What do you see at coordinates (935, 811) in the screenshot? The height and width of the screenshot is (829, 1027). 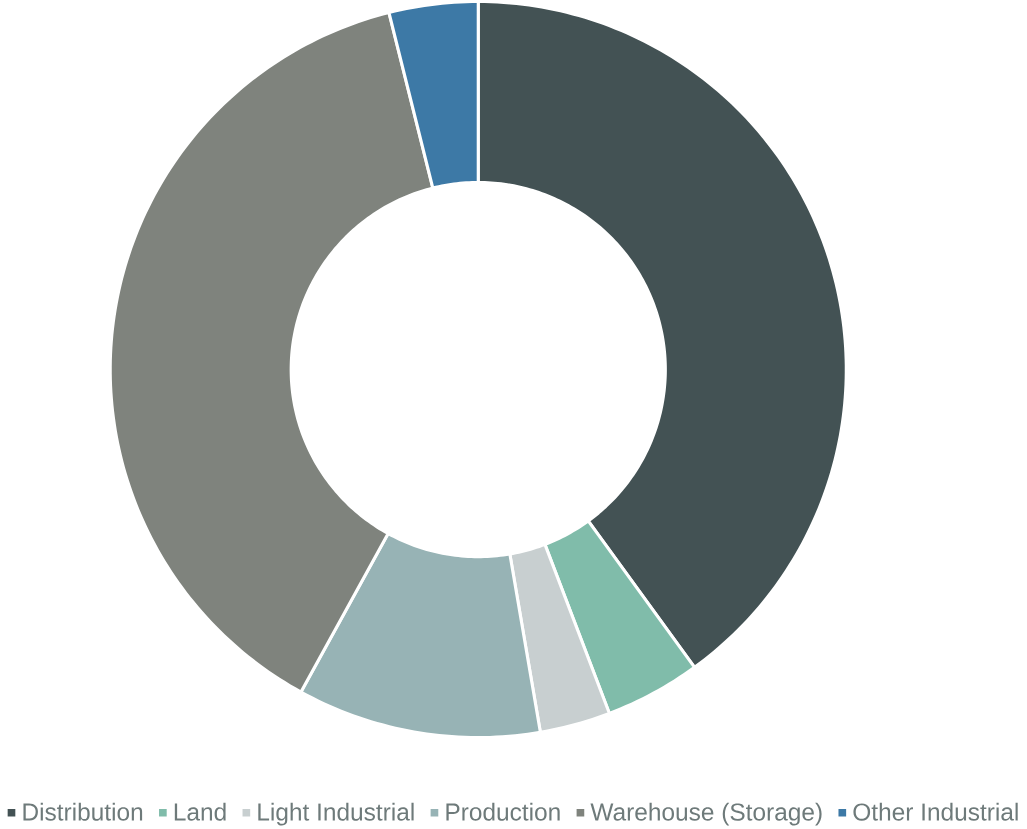 I see `legend-label: Other Industrial` at bounding box center [935, 811].